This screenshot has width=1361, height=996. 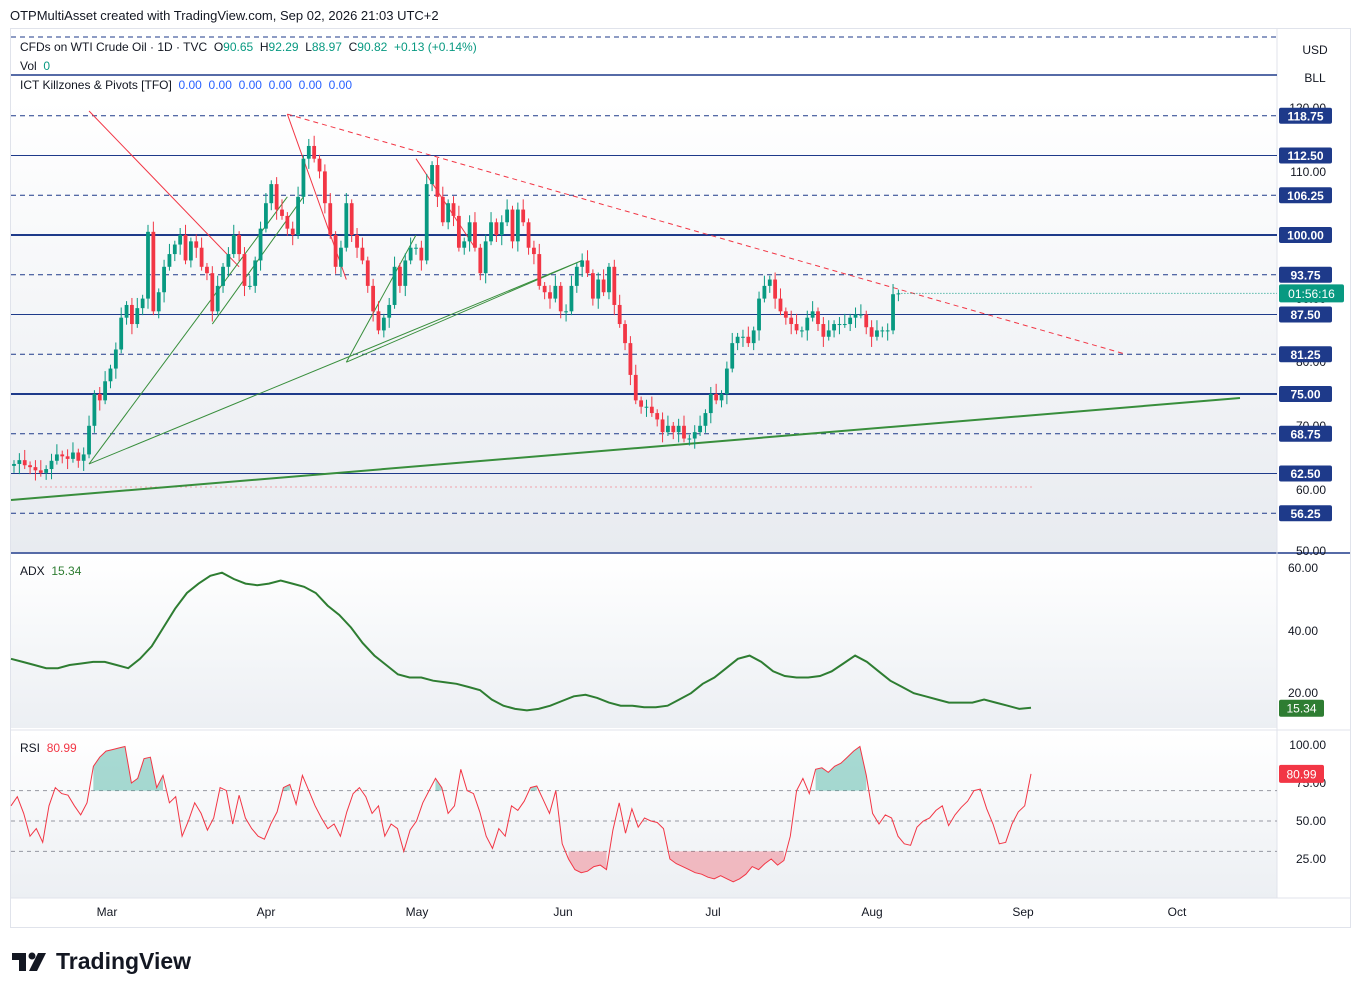 I want to click on currency-unit: USD, so click(x=1315, y=50).